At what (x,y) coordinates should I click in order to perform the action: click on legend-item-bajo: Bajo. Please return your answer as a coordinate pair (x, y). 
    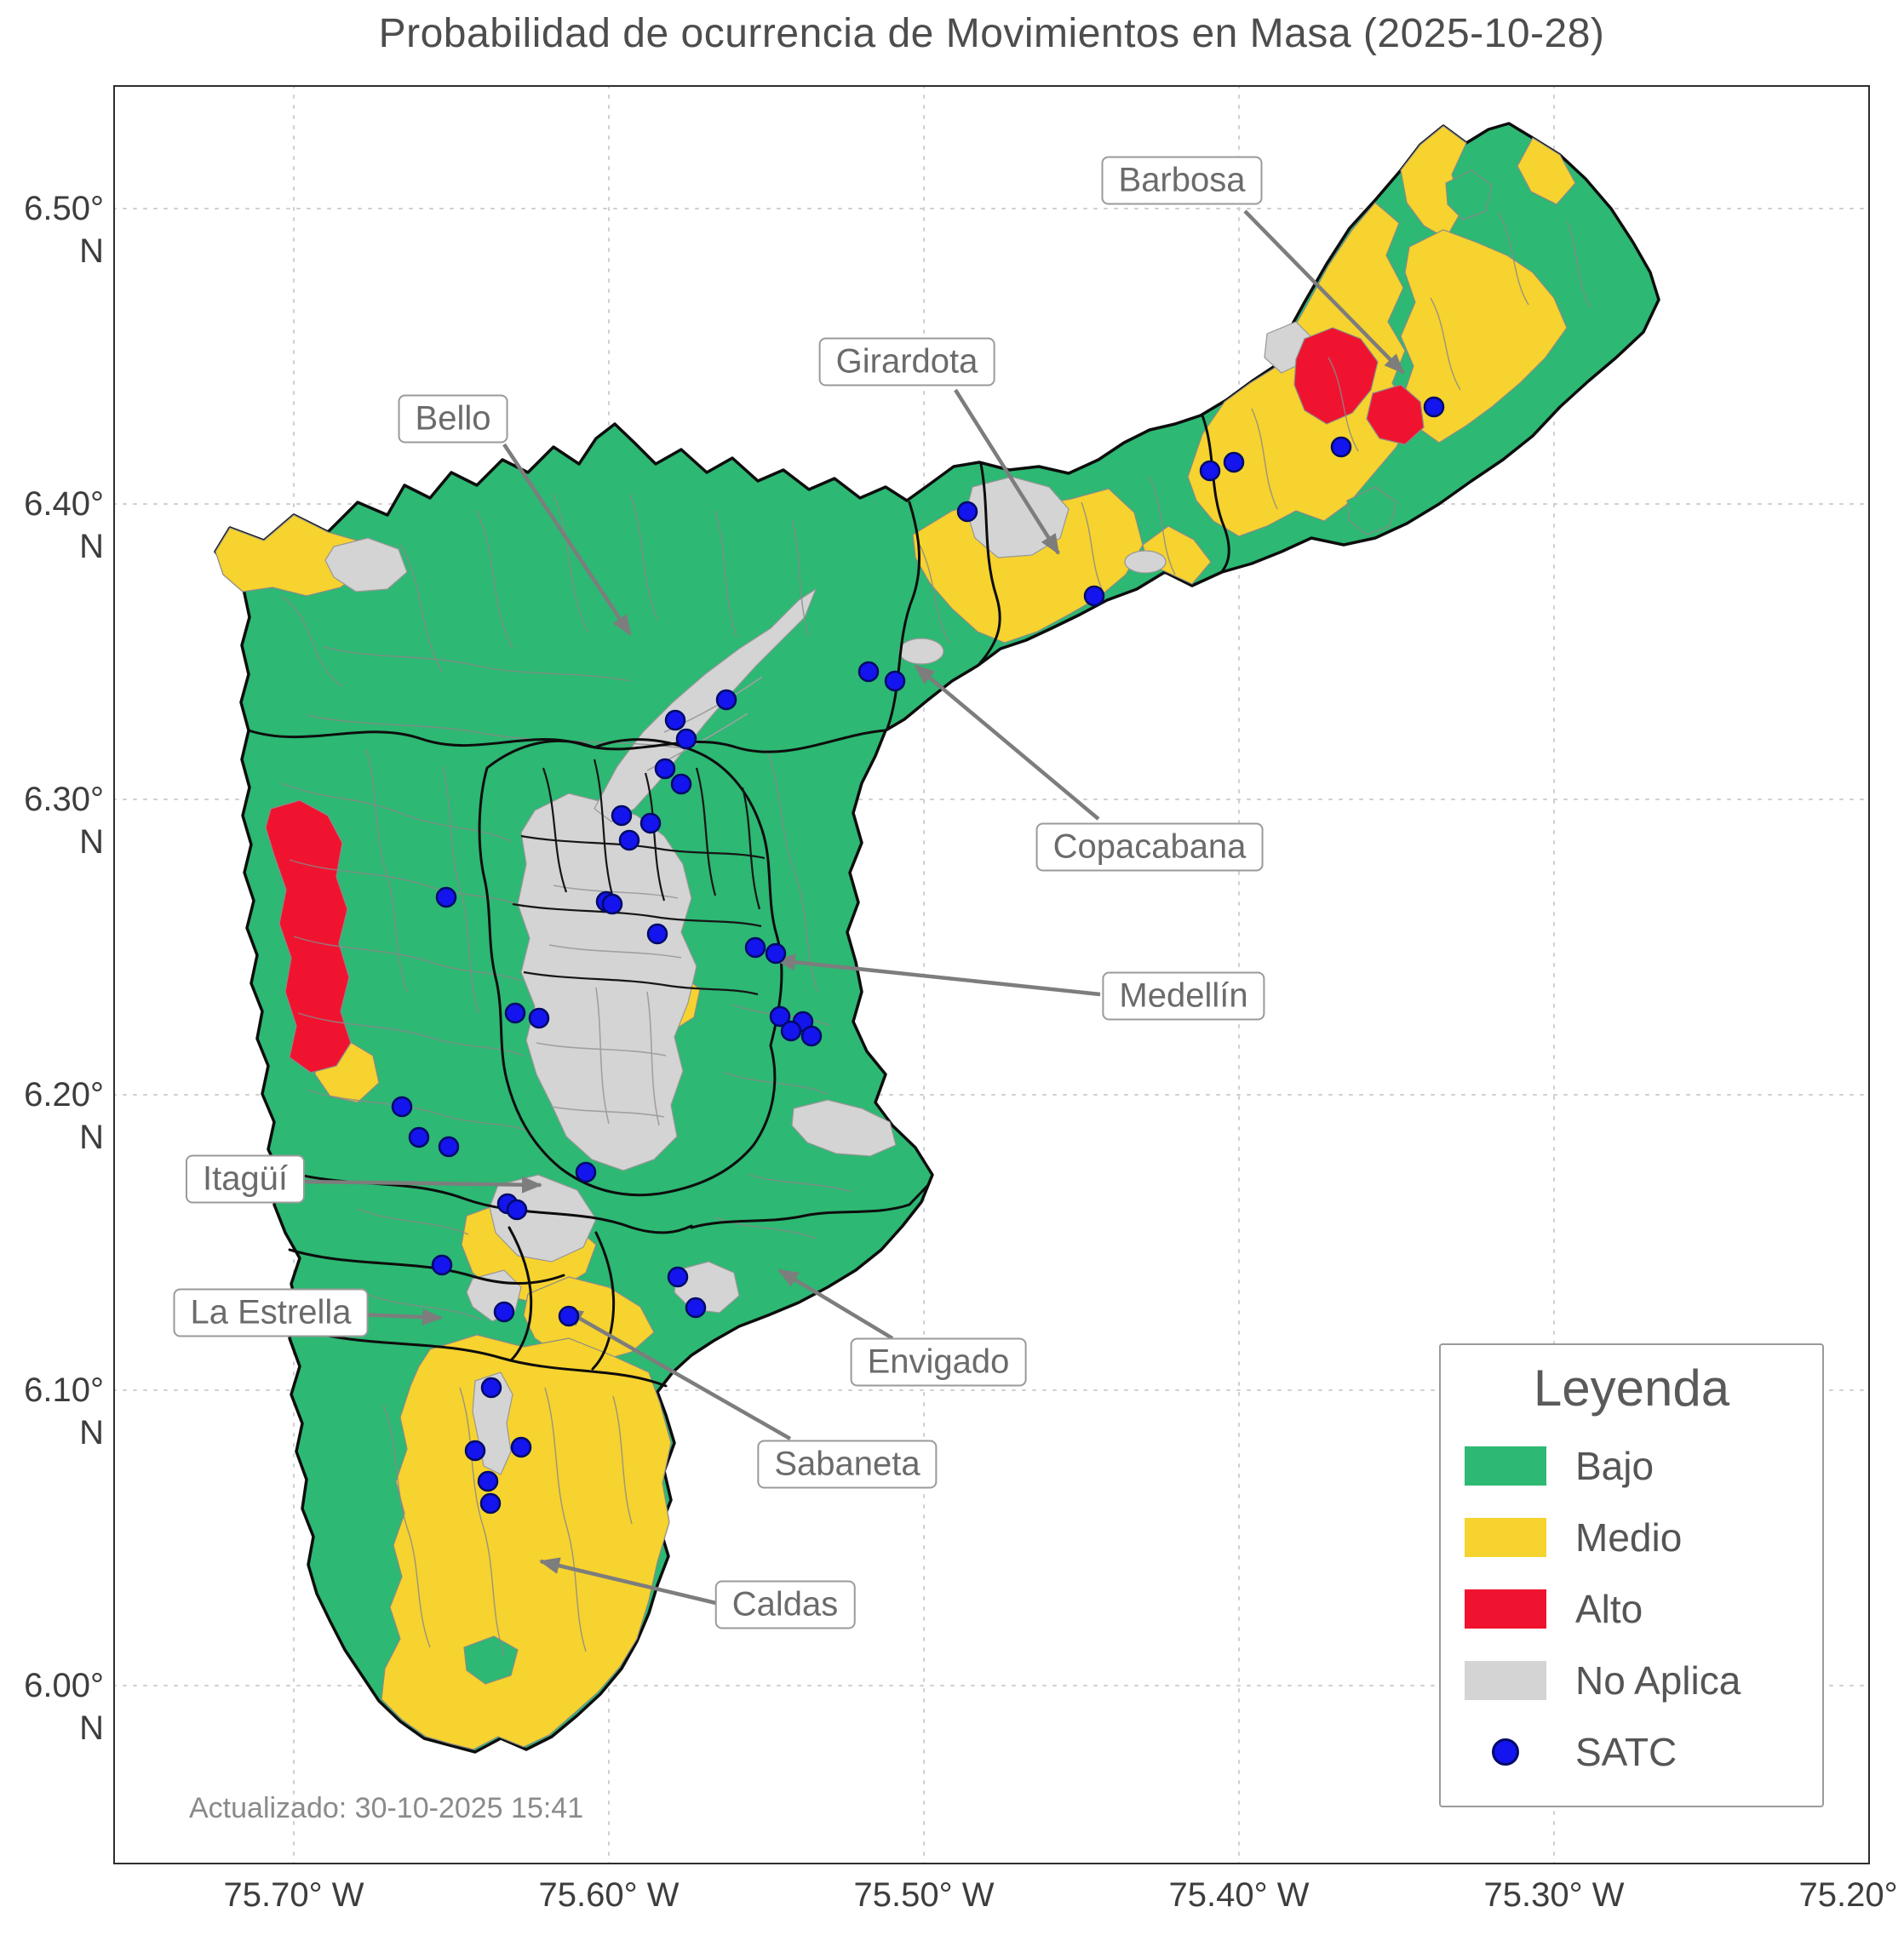
    Looking at the image, I should click on (1632, 1466).